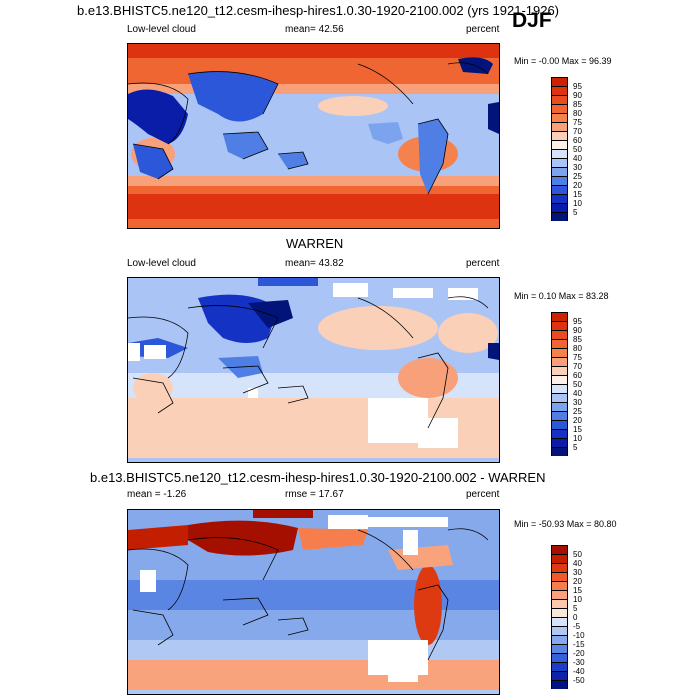 The height and width of the screenshot is (700, 700). What do you see at coordinates (579, 644) in the screenshot?
I see `panel3-colorbar-tick: -15` at bounding box center [579, 644].